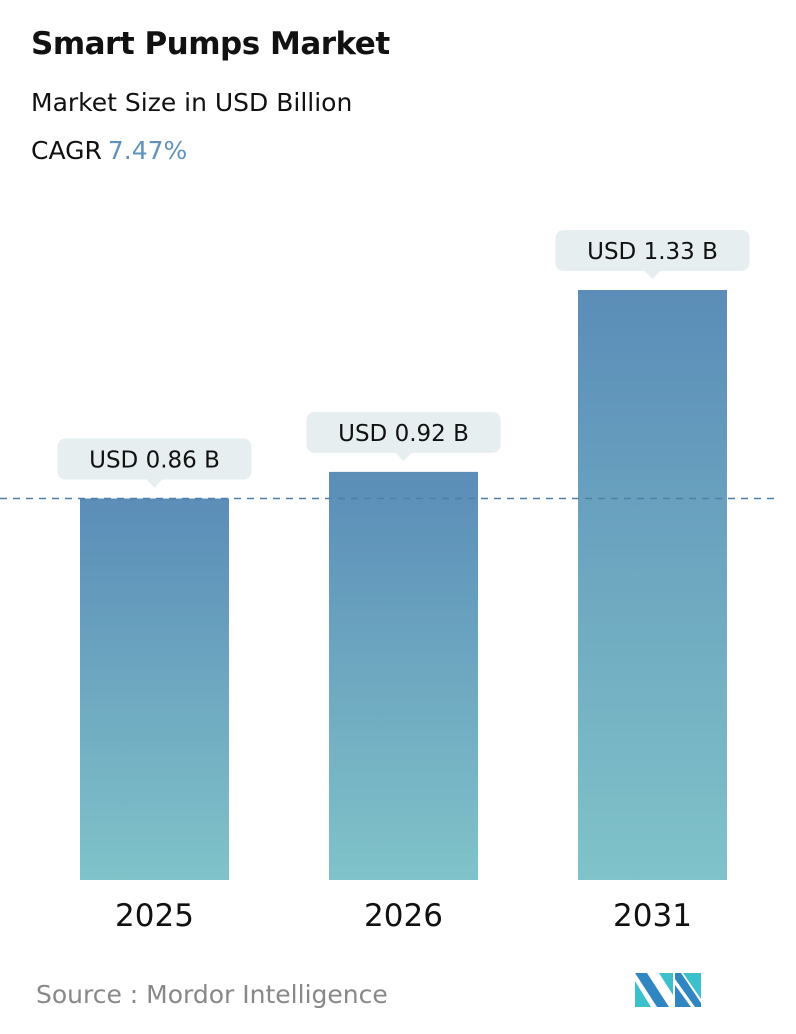  What do you see at coordinates (212, 994) in the screenshot?
I see `source-text: Source : Mordor Intelligence` at bounding box center [212, 994].